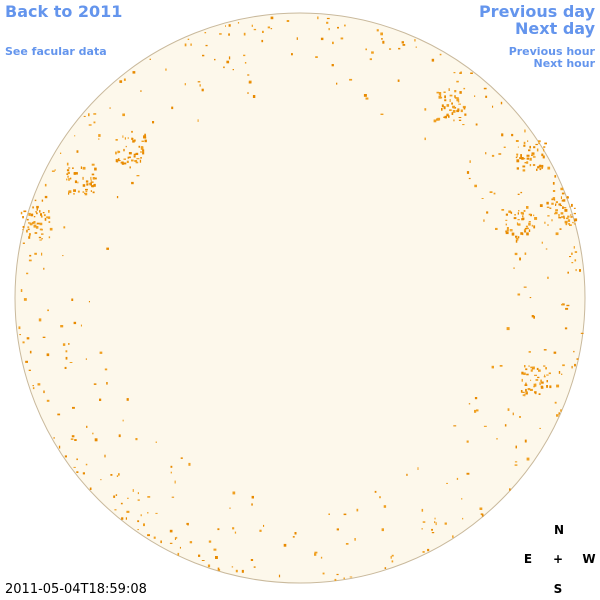 Image resolution: width=600 pixels, height=600 pixels. I want to click on facular-link: See facular data, so click(56, 51).